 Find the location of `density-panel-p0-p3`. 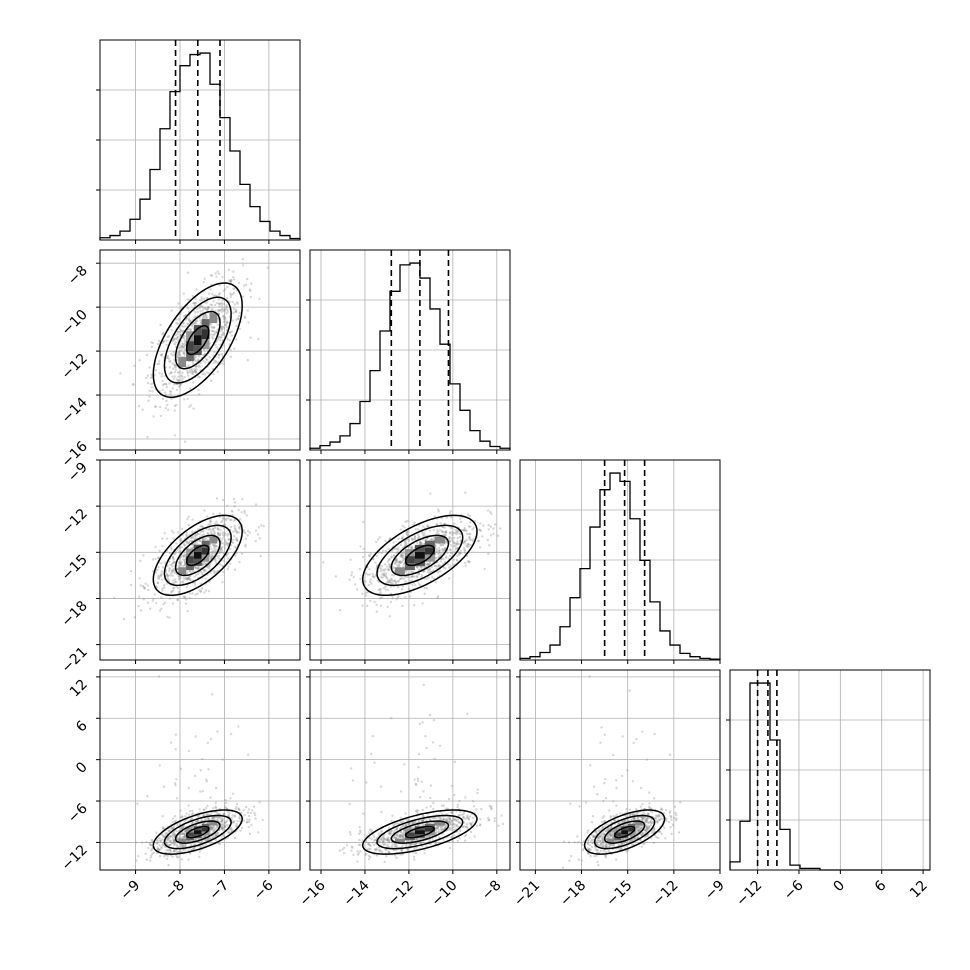

density-panel-p0-p3 is located at coordinates (198, 771).